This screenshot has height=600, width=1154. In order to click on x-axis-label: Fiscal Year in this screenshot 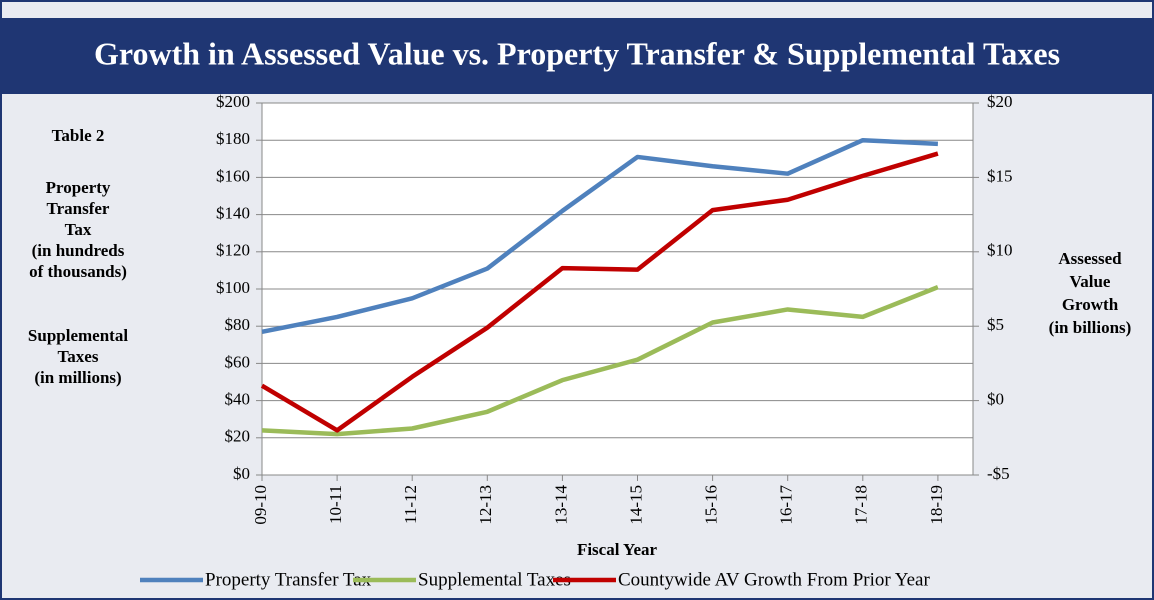, I will do `click(617, 549)`.